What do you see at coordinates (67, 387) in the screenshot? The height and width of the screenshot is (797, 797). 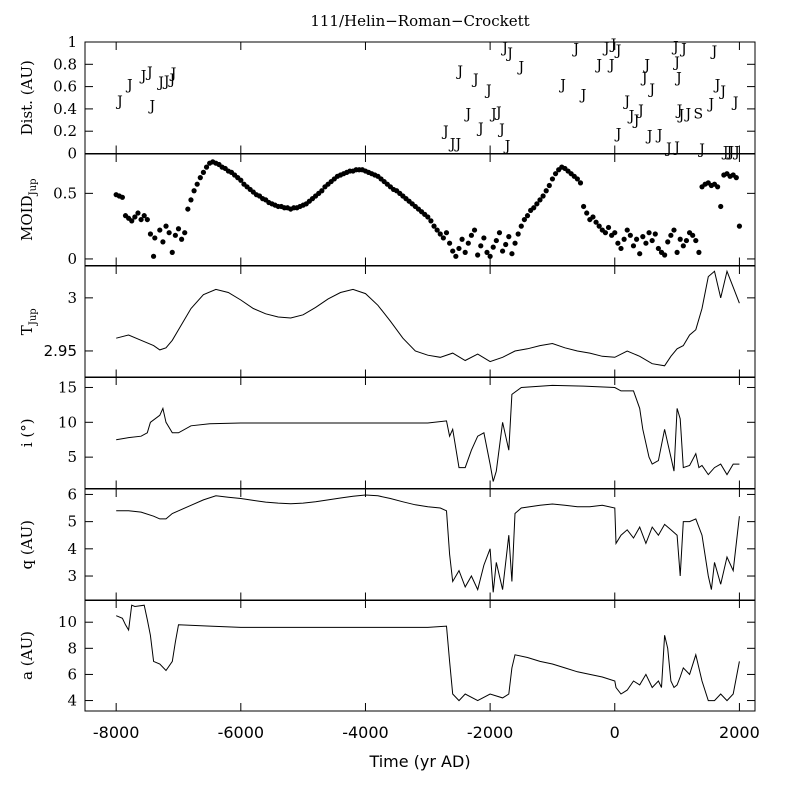 I see `y-tick-label: 15` at bounding box center [67, 387].